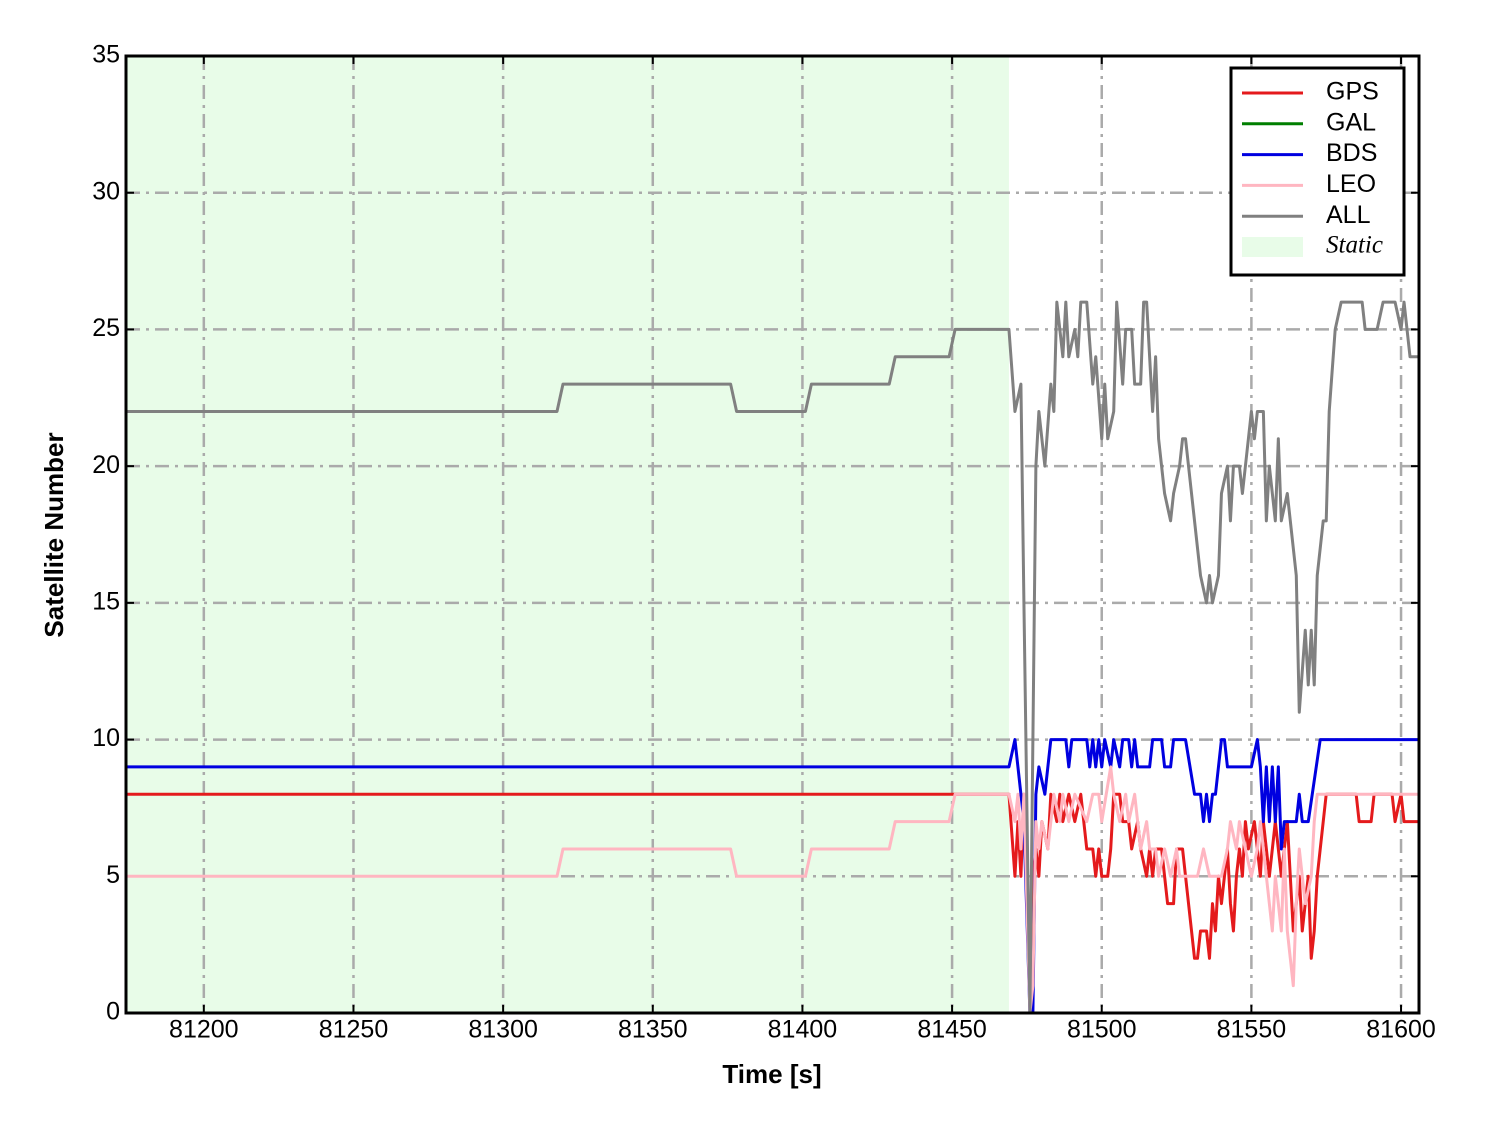 This screenshot has height=1133, width=1488. What do you see at coordinates (204, 1030) in the screenshot?
I see `x-tick-label: 81200` at bounding box center [204, 1030].